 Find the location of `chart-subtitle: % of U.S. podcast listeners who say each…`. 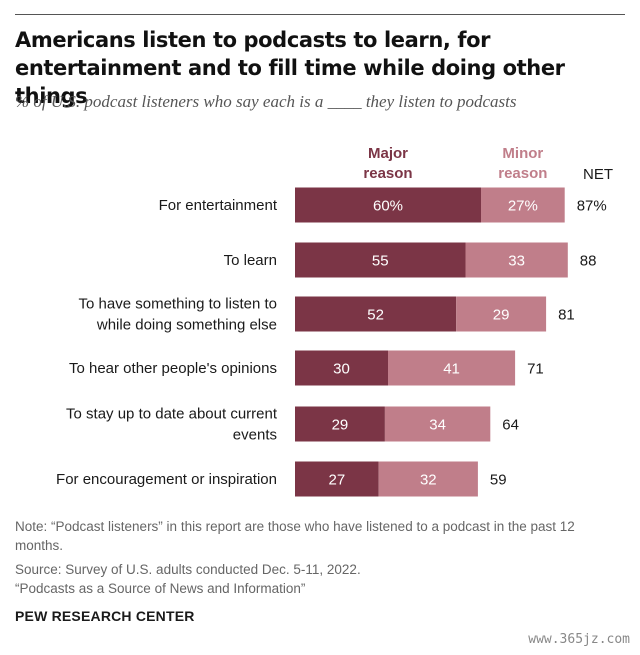

chart-subtitle: % of U.S. podcast listeners who say each… is located at coordinates (266, 101).